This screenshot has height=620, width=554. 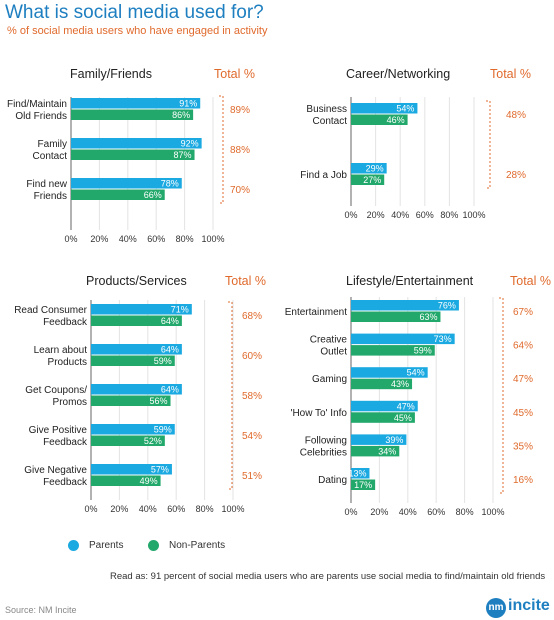 I want to click on chart-3-total-value: 68%, so click(x=252, y=316).